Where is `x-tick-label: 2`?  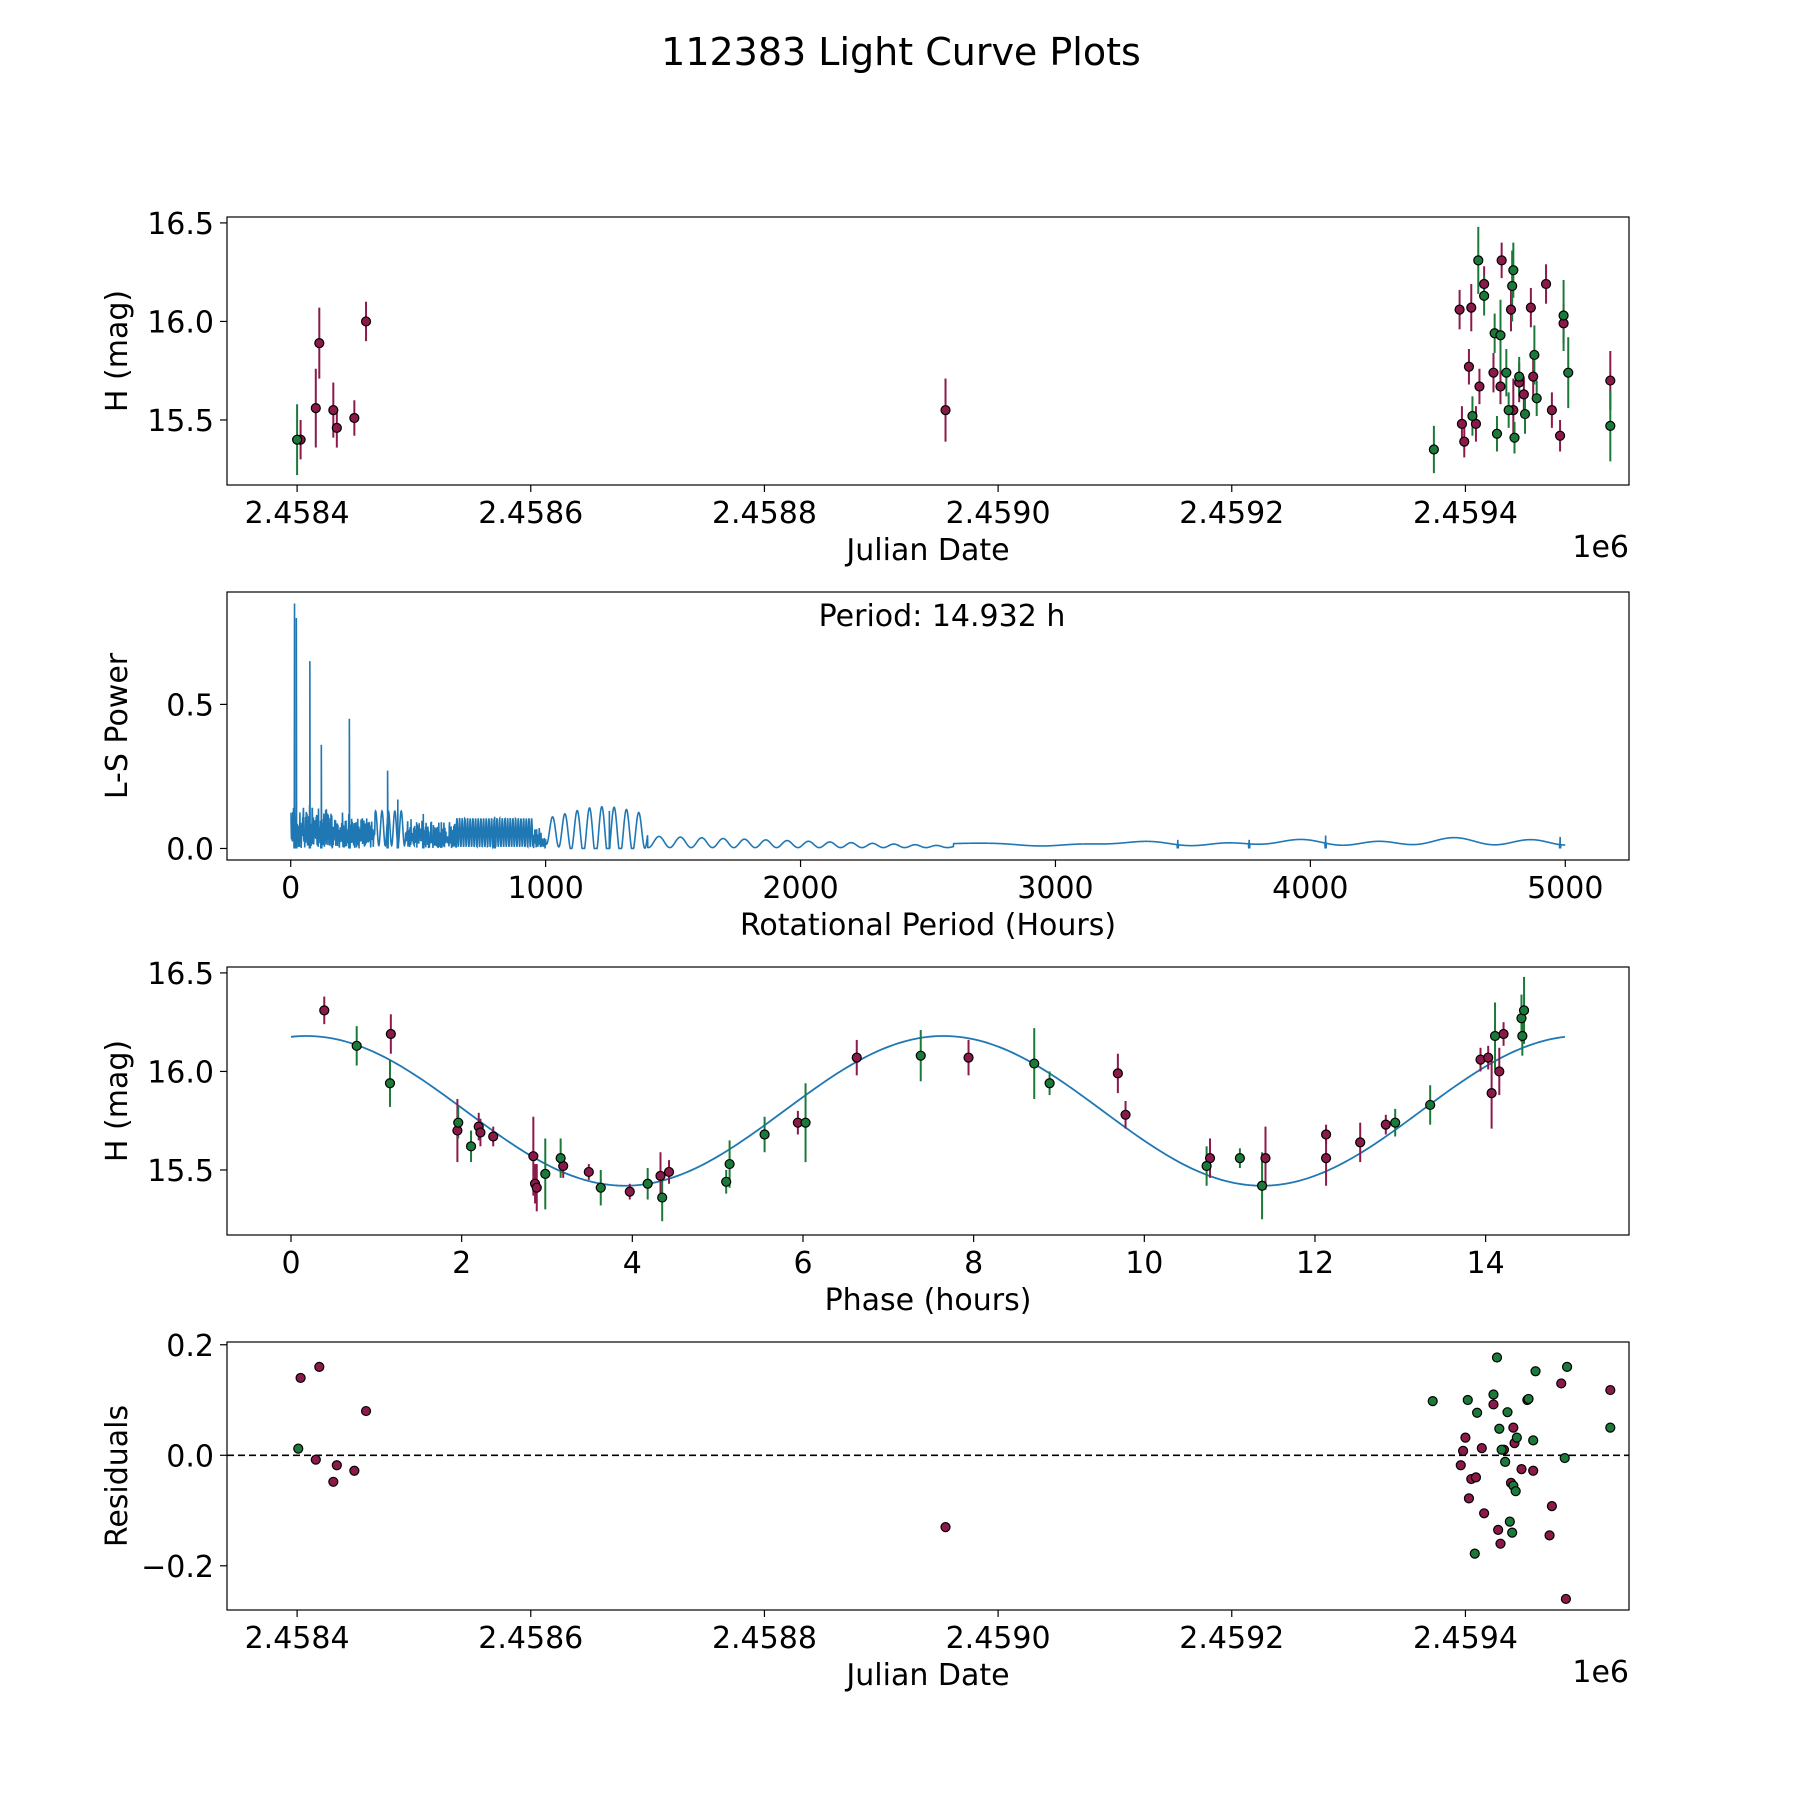
x-tick-label: 2 is located at coordinates (461, 1263).